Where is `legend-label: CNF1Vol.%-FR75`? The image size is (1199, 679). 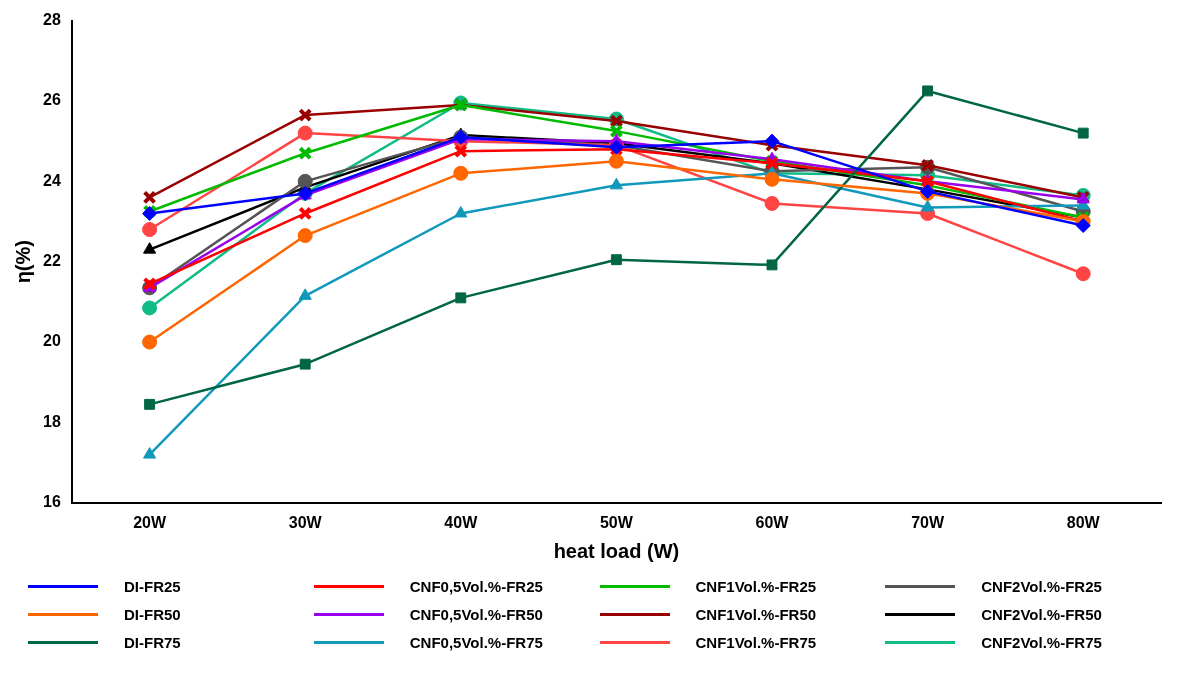
legend-label: CNF1Vol.%-FR75 is located at coordinates (756, 642).